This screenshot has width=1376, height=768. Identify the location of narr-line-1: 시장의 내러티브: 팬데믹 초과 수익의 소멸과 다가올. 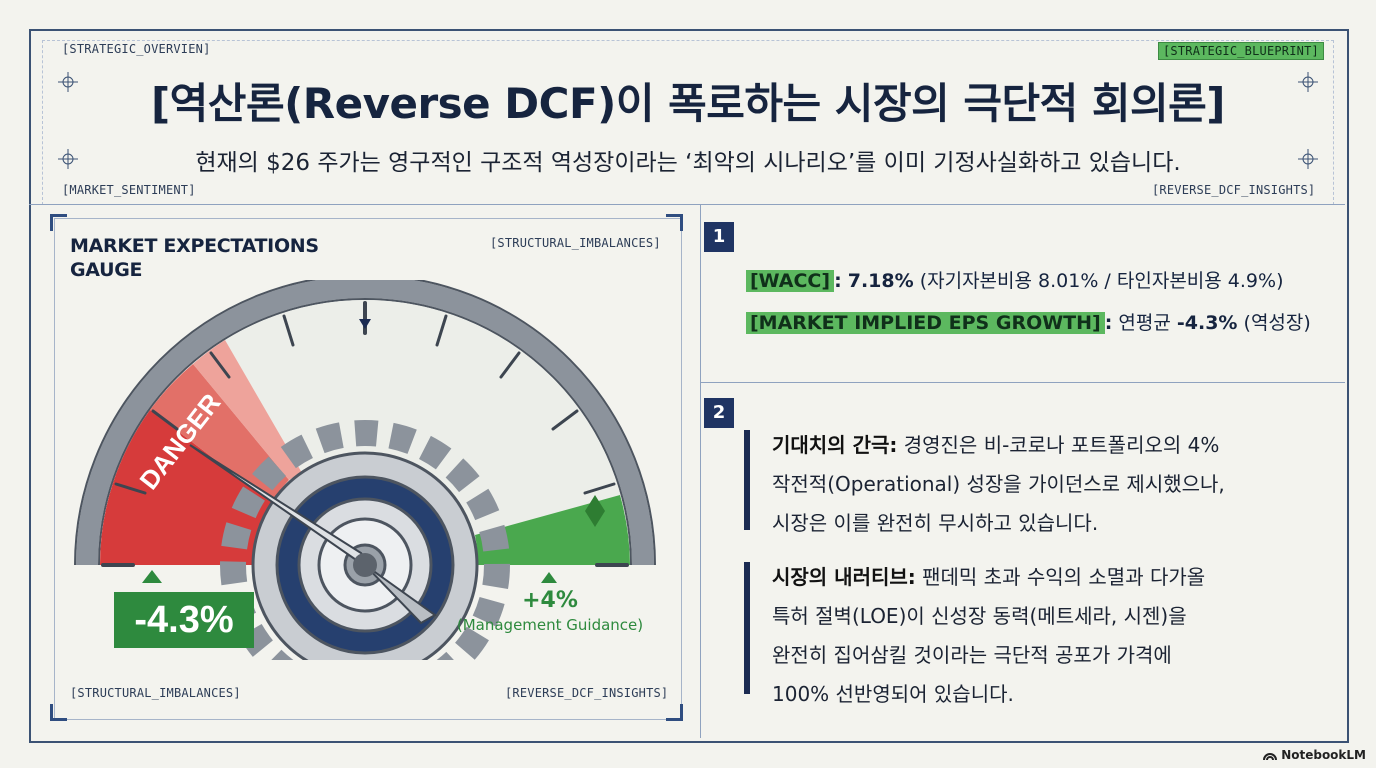
(988, 577).